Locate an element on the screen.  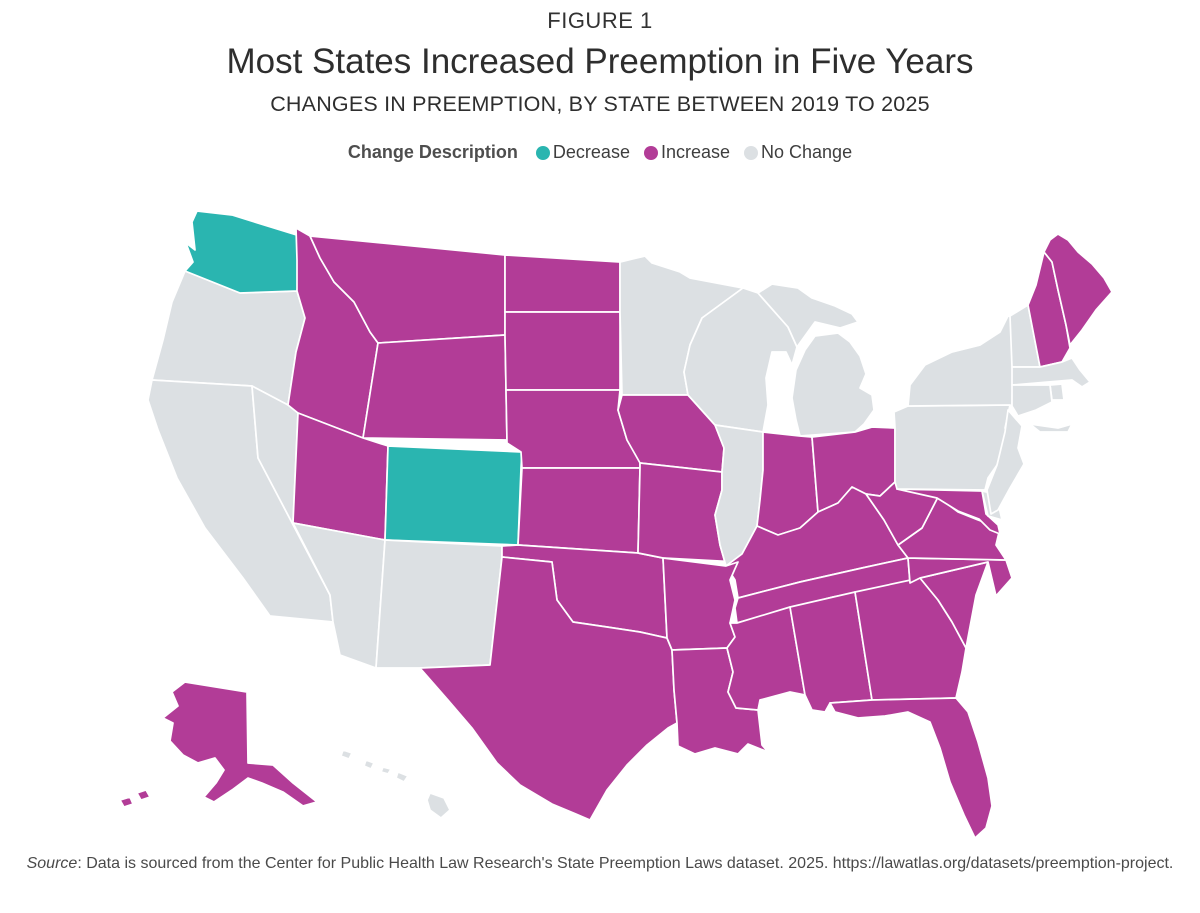
decrease-swatch-icon is located at coordinates (542, 152).